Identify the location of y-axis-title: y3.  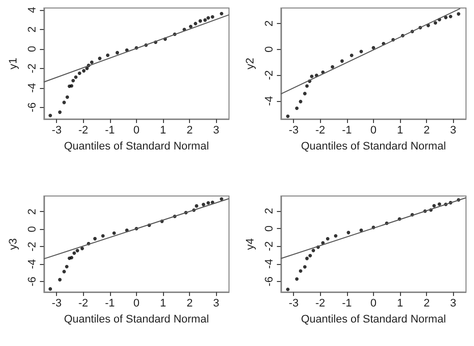
(14, 244).